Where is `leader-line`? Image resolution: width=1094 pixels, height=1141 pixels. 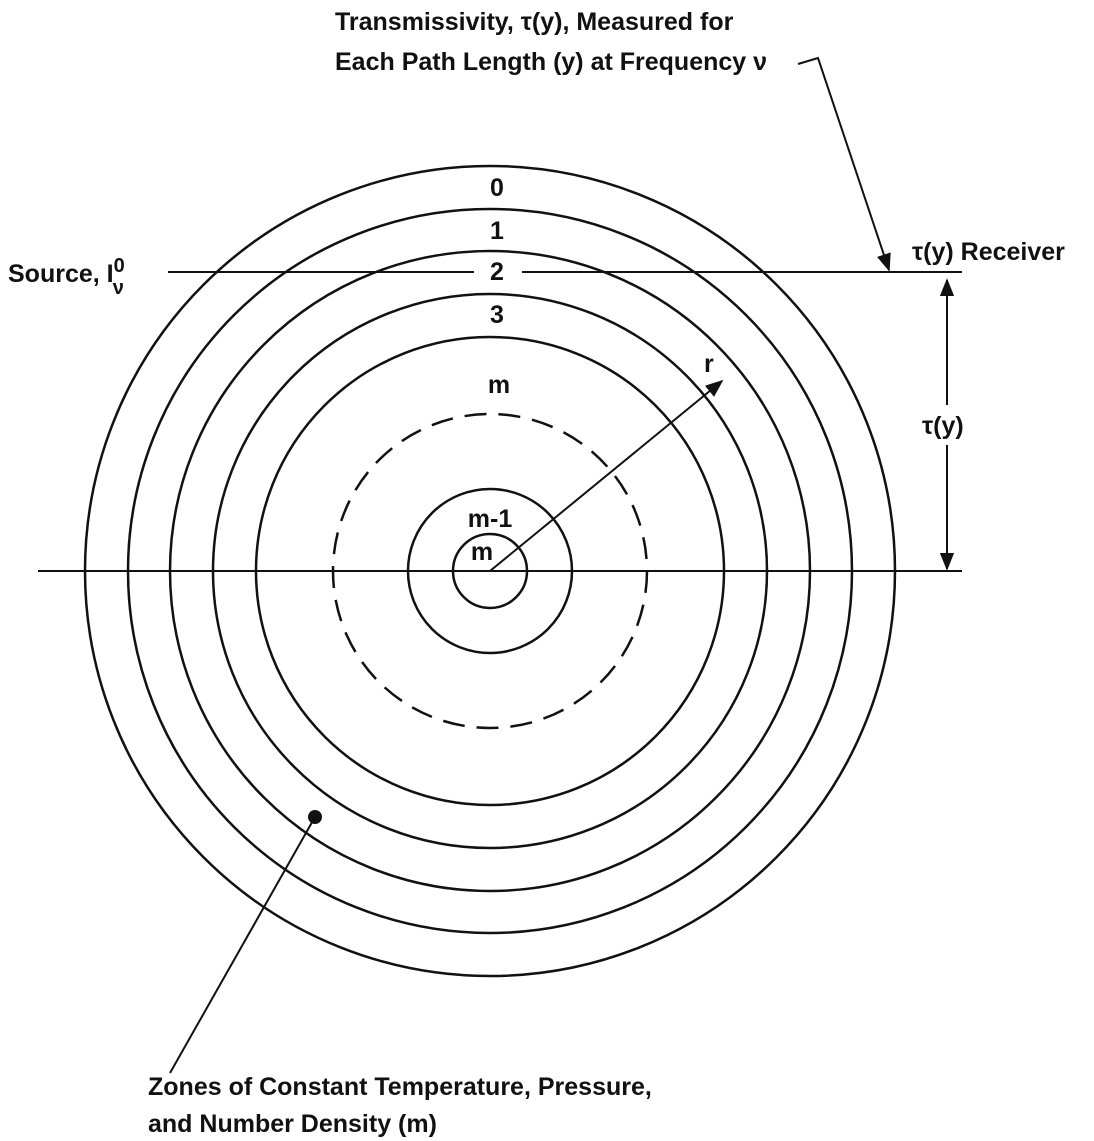 leader-line is located at coordinates (242, 945).